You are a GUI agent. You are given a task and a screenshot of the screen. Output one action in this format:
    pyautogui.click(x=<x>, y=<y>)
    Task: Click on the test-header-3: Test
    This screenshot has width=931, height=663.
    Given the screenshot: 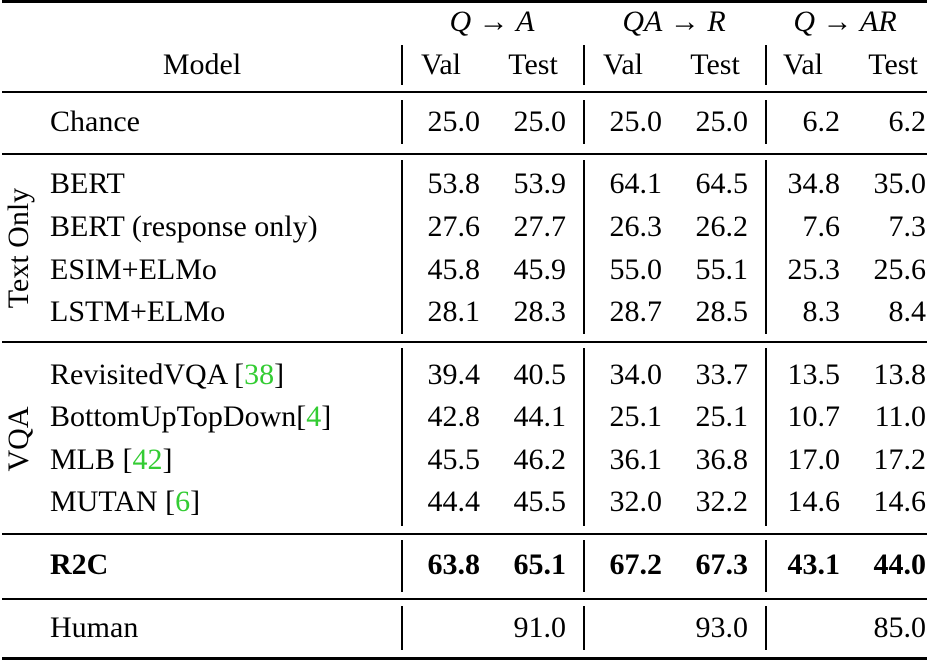 What is the action you would take?
    pyautogui.click(x=893, y=64)
    